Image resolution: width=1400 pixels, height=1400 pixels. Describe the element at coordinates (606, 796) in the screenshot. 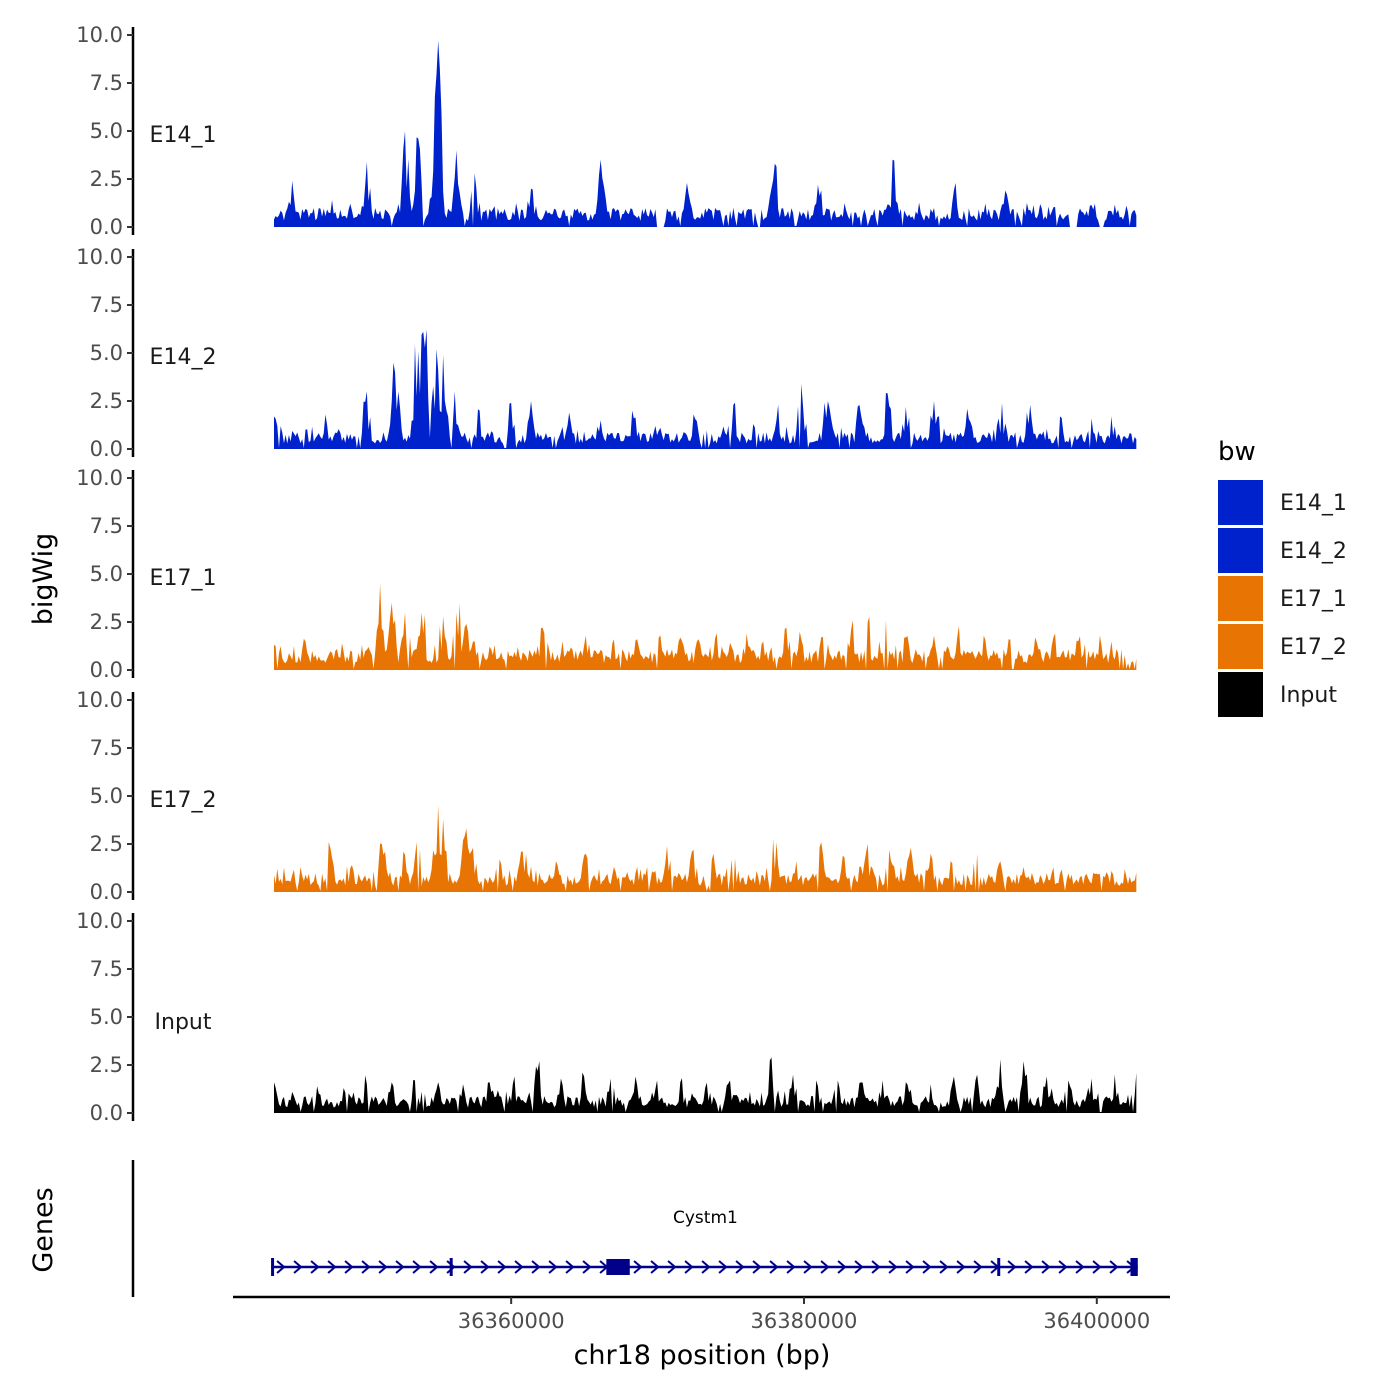

I see `track-e17_2: 0.0 2.5 5.0 7.5 10.0 E17_2` at that location.